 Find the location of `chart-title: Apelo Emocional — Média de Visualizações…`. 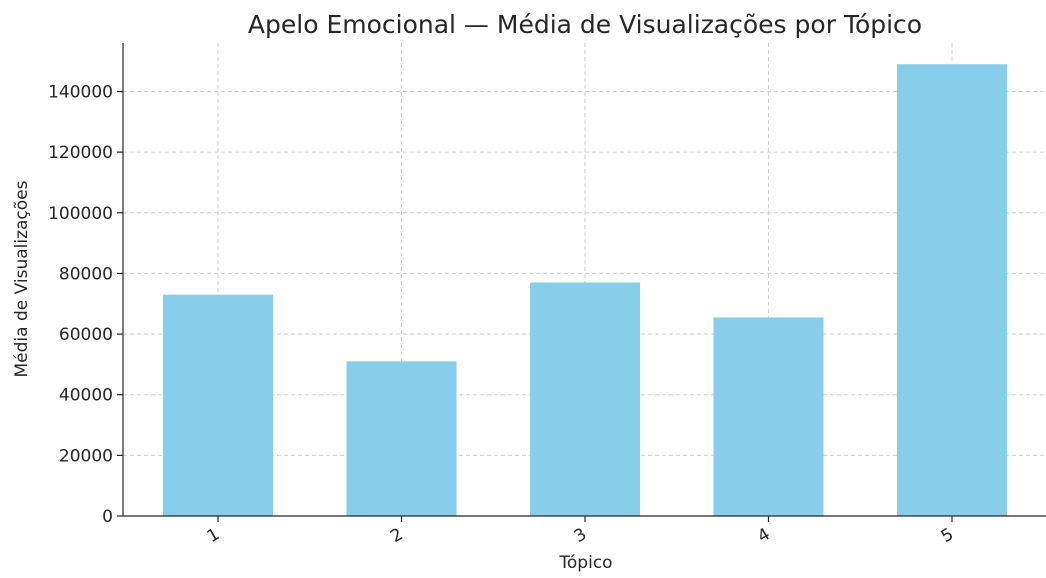

chart-title: Apelo Emocional — Média de Visualizações… is located at coordinates (585, 24).